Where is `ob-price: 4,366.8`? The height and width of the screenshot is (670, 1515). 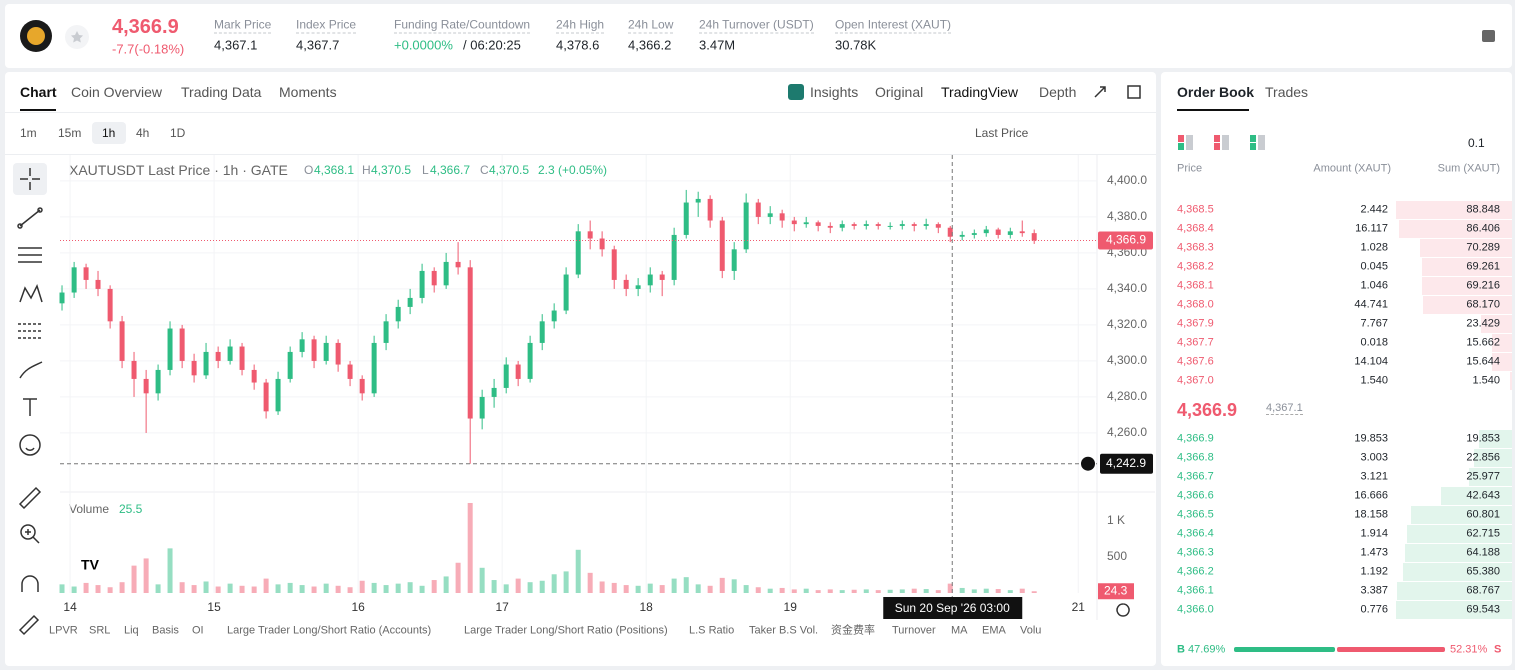
ob-price: 4,366.8 is located at coordinates (1195, 457).